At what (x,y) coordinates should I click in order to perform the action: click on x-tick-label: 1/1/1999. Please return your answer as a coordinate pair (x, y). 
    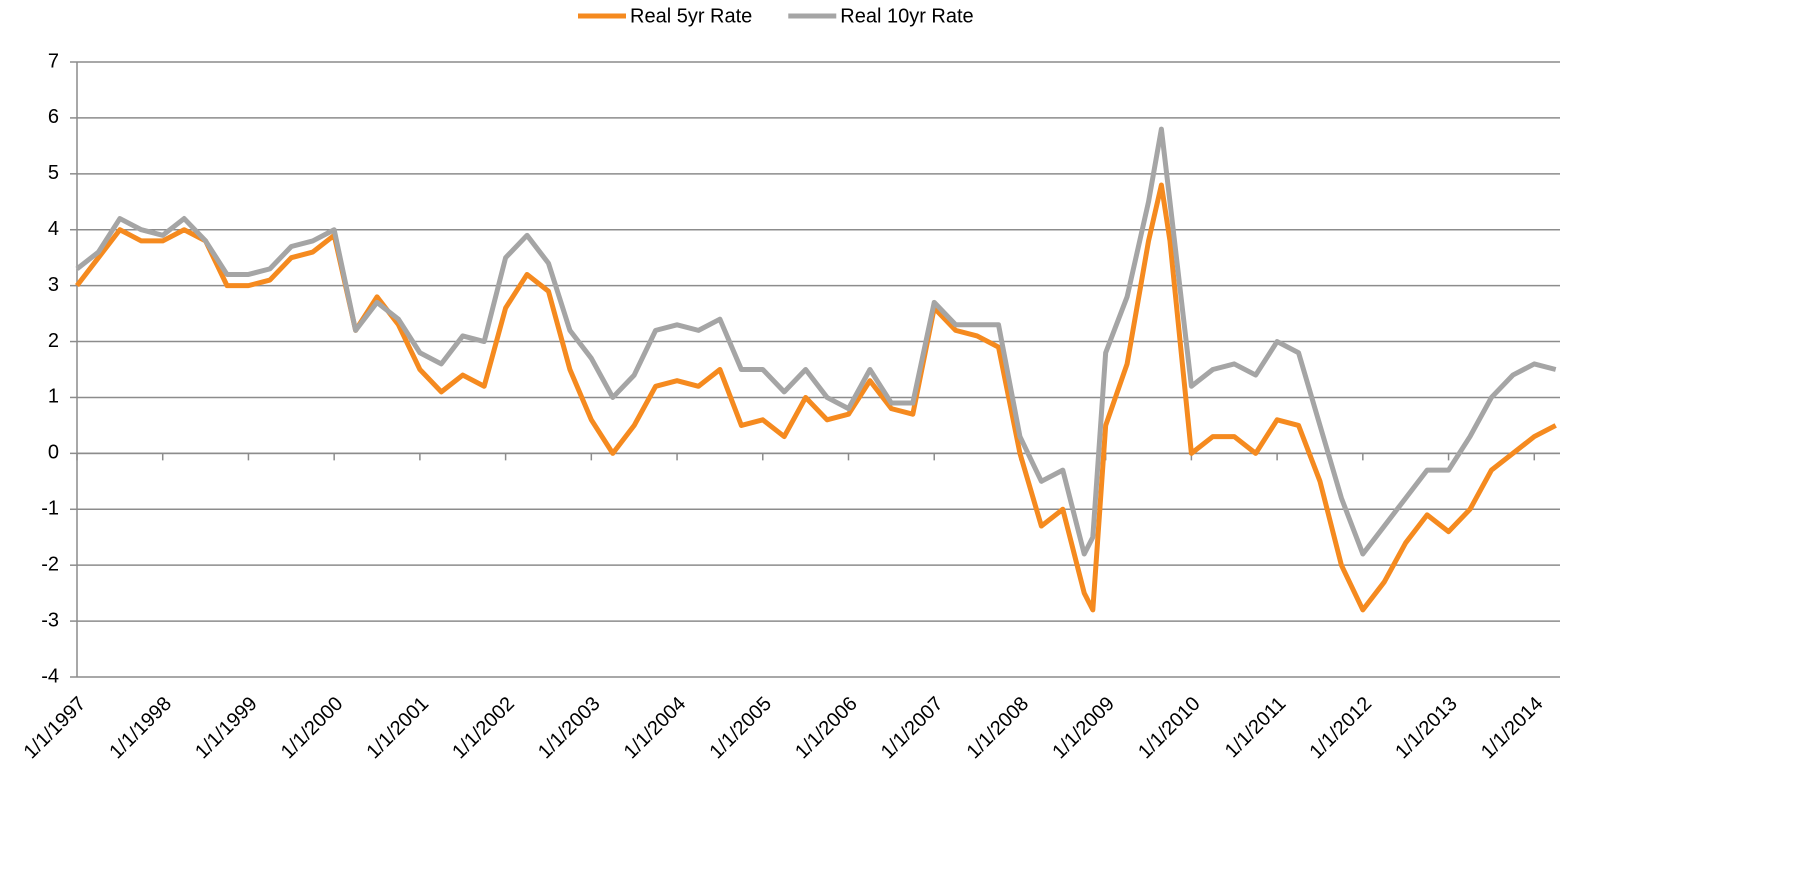
    Looking at the image, I should click on (226, 728).